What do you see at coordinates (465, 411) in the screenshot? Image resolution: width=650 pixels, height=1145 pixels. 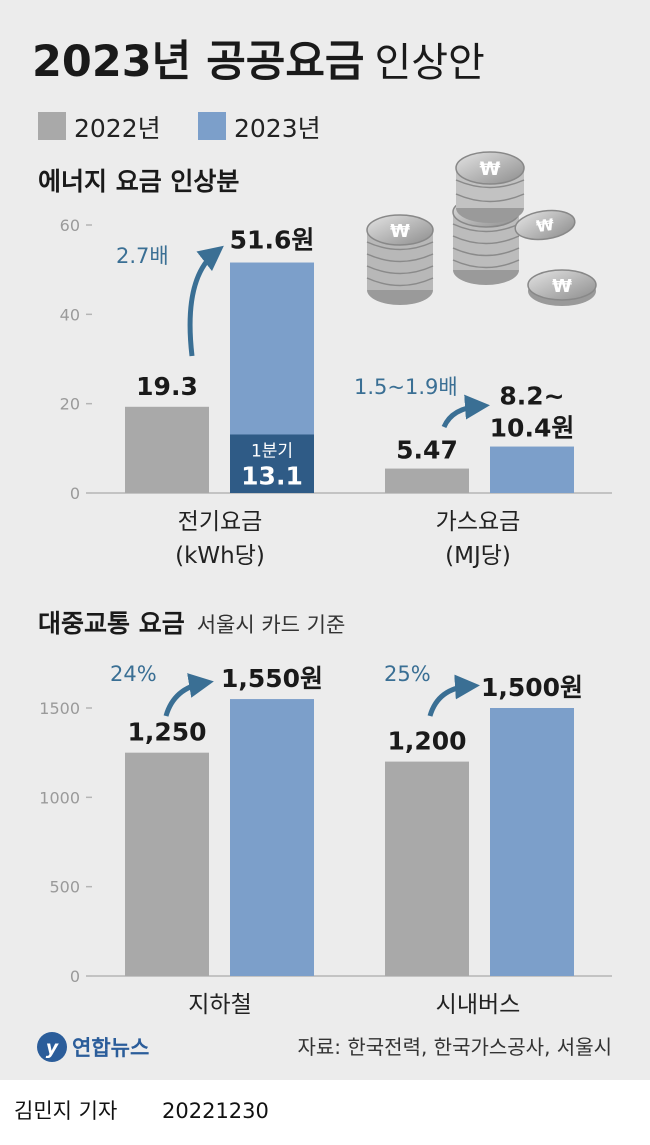 I see `arrow-gas` at bounding box center [465, 411].